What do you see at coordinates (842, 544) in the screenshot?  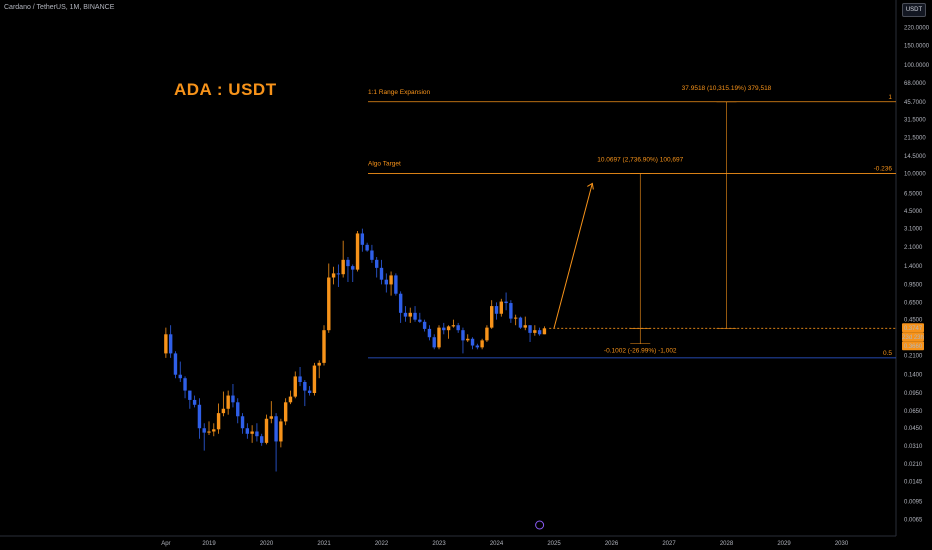 I see `x-tick-label: 2030` at bounding box center [842, 544].